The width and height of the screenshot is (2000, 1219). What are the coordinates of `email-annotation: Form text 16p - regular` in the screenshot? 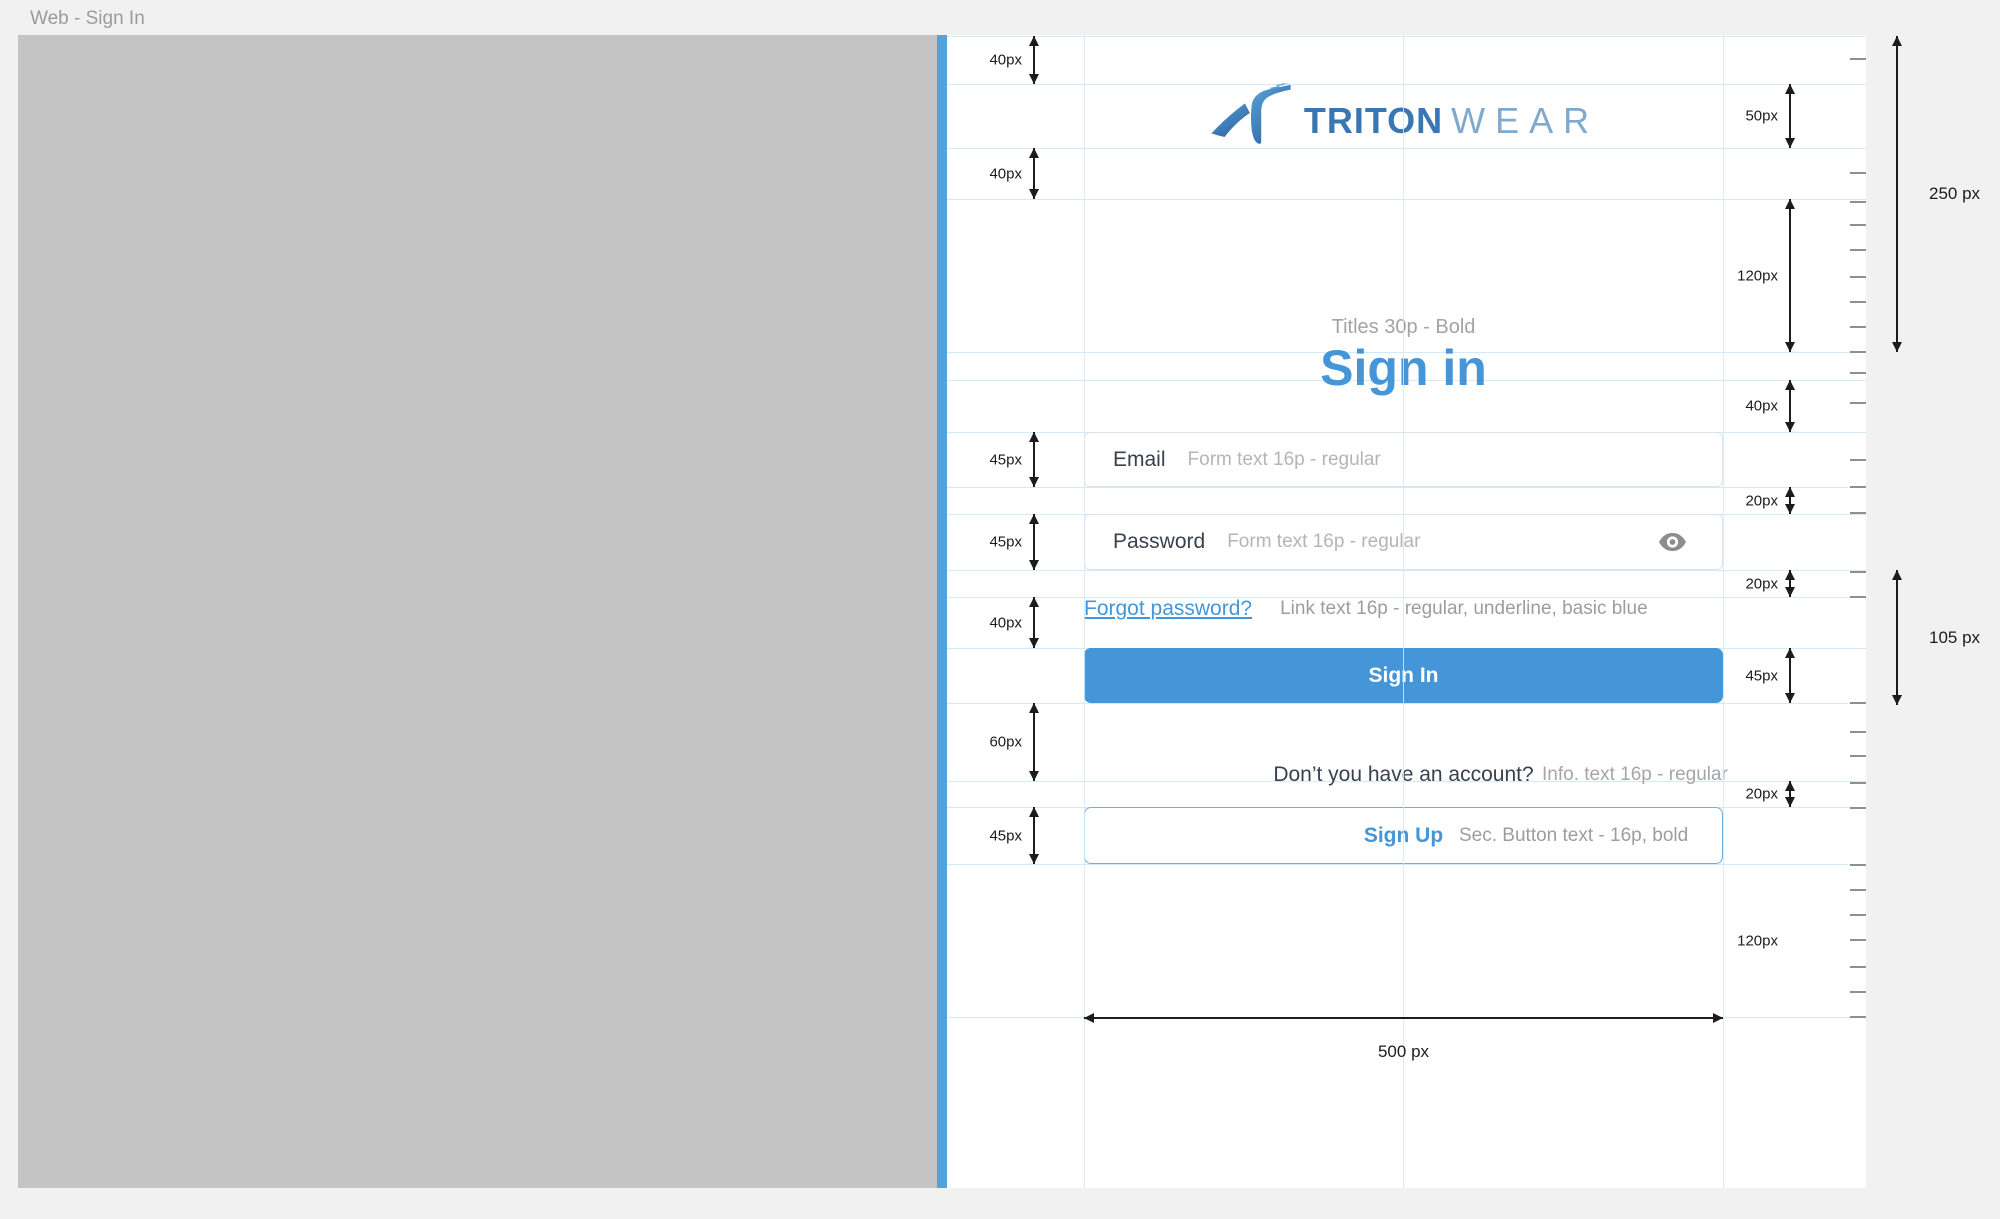 It's located at (1284, 459).